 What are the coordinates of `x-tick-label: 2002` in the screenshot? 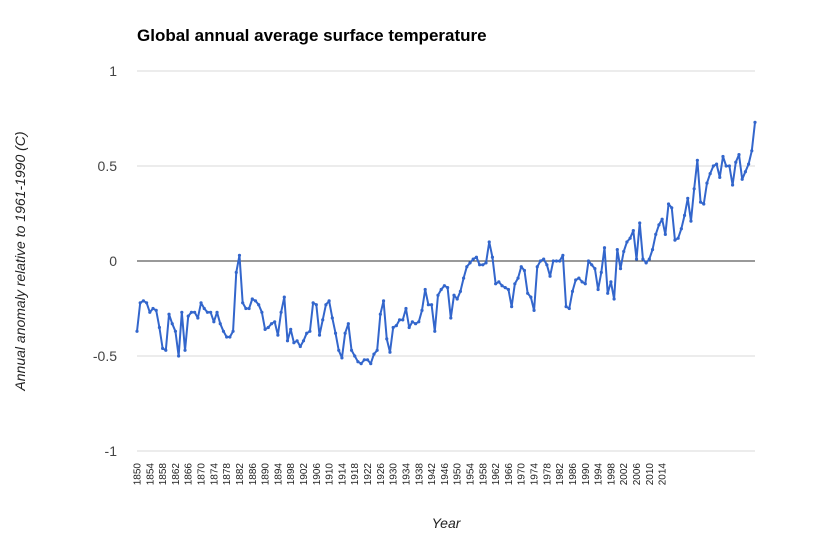 It's located at (624, 474).